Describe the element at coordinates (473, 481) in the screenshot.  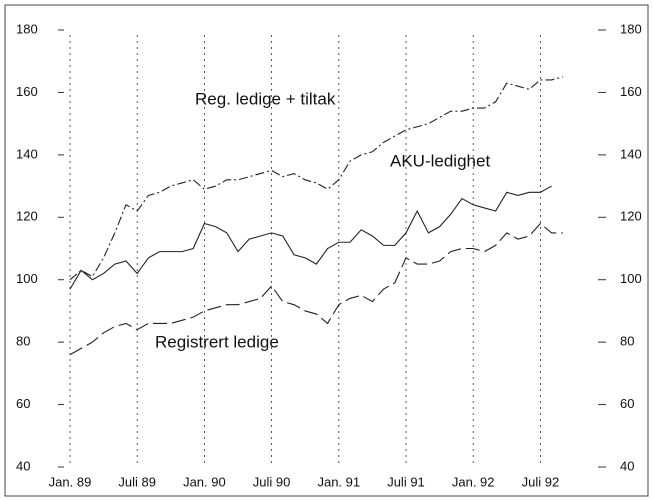
I see `x-tick-label: Jan. 92` at that location.